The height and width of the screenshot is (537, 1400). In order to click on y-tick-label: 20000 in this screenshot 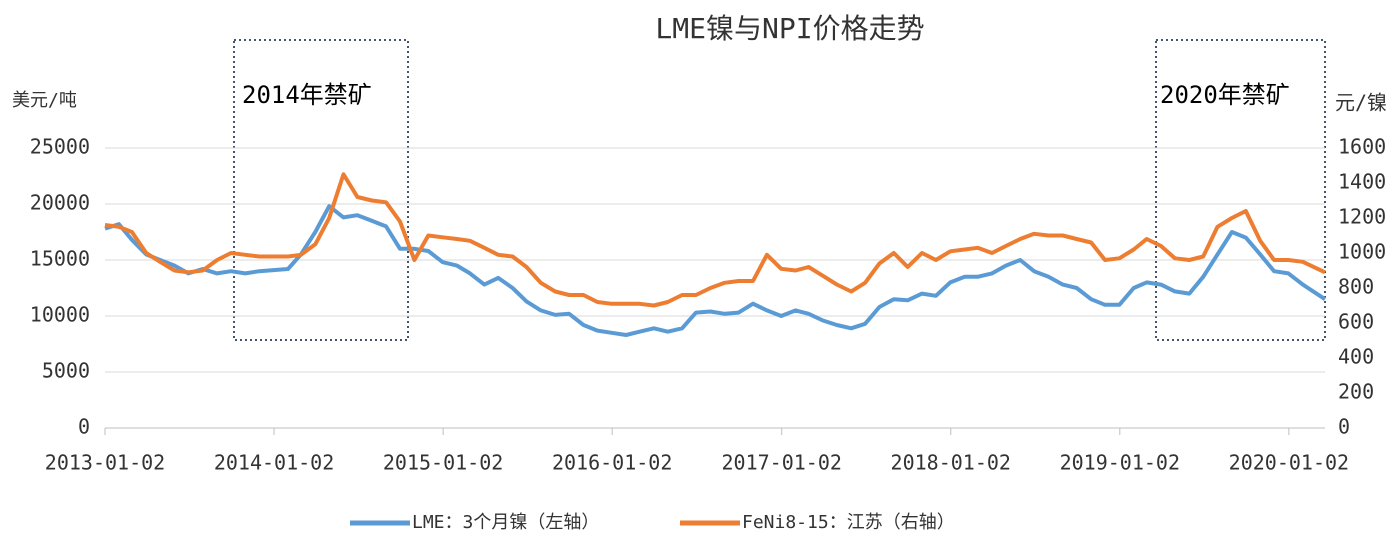, I will do `click(60, 203)`.